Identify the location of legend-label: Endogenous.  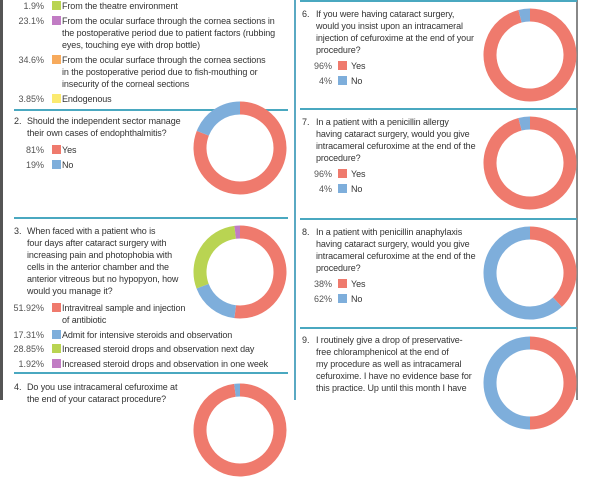
(87, 99).